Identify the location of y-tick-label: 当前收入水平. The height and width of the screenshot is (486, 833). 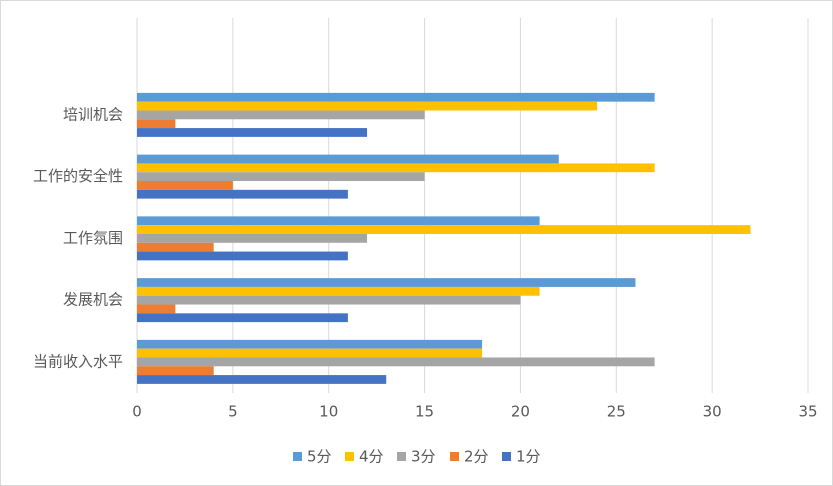
(78, 361).